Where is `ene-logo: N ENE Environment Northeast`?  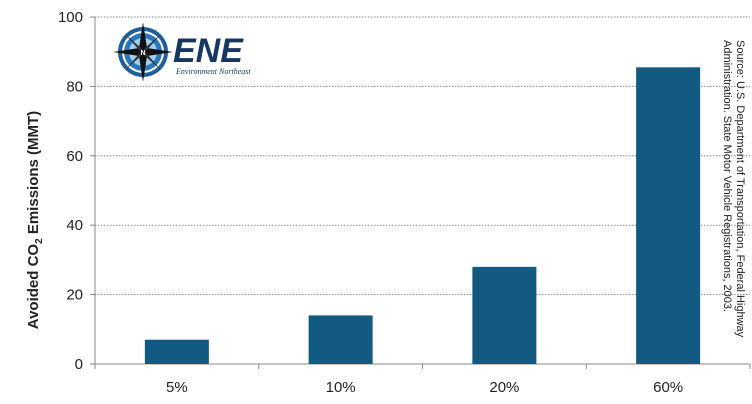 ene-logo: N ENE Environment Northeast is located at coordinates (182, 52).